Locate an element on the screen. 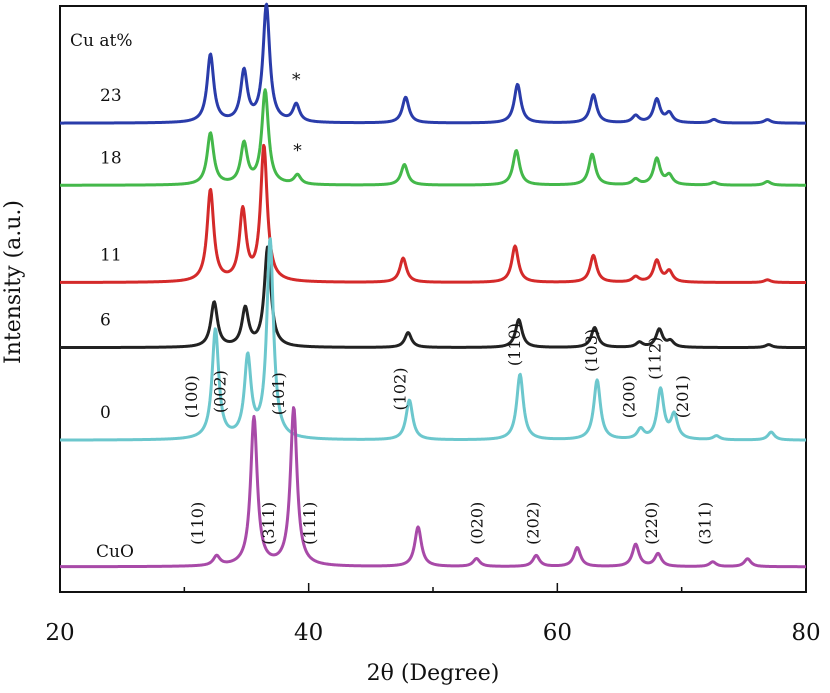 The height and width of the screenshot is (693, 830). hkl-label: (103) is located at coordinates (591, 350).